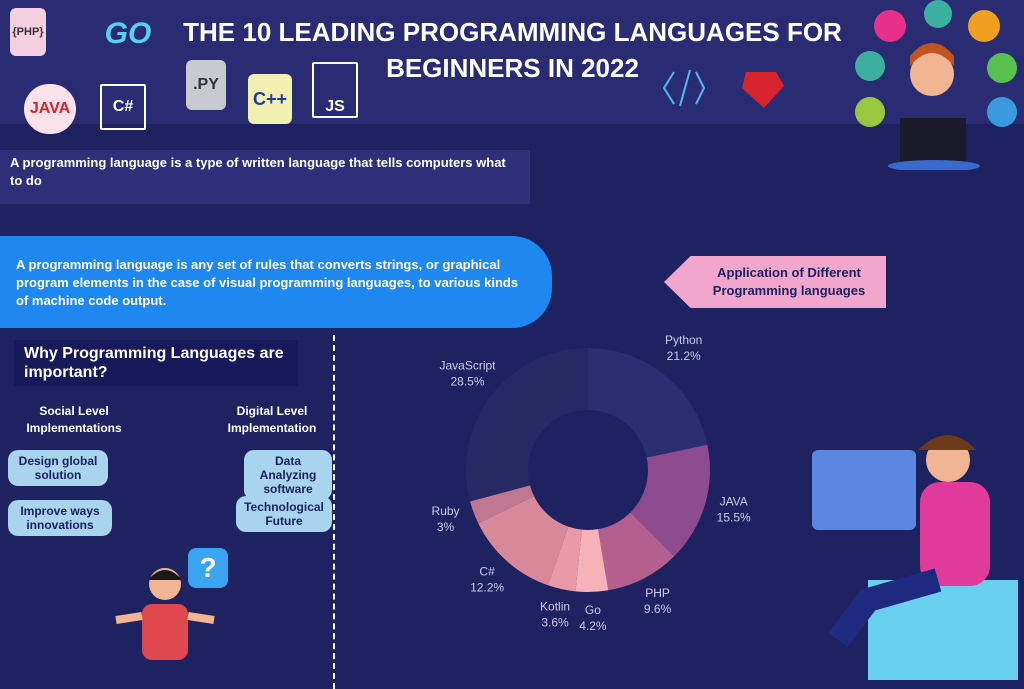 The width and height of the screenshot is (1024, 689). Describe the element at coordinates (208, 568) in the screenshot. I see `question-mark: ?` at that location.